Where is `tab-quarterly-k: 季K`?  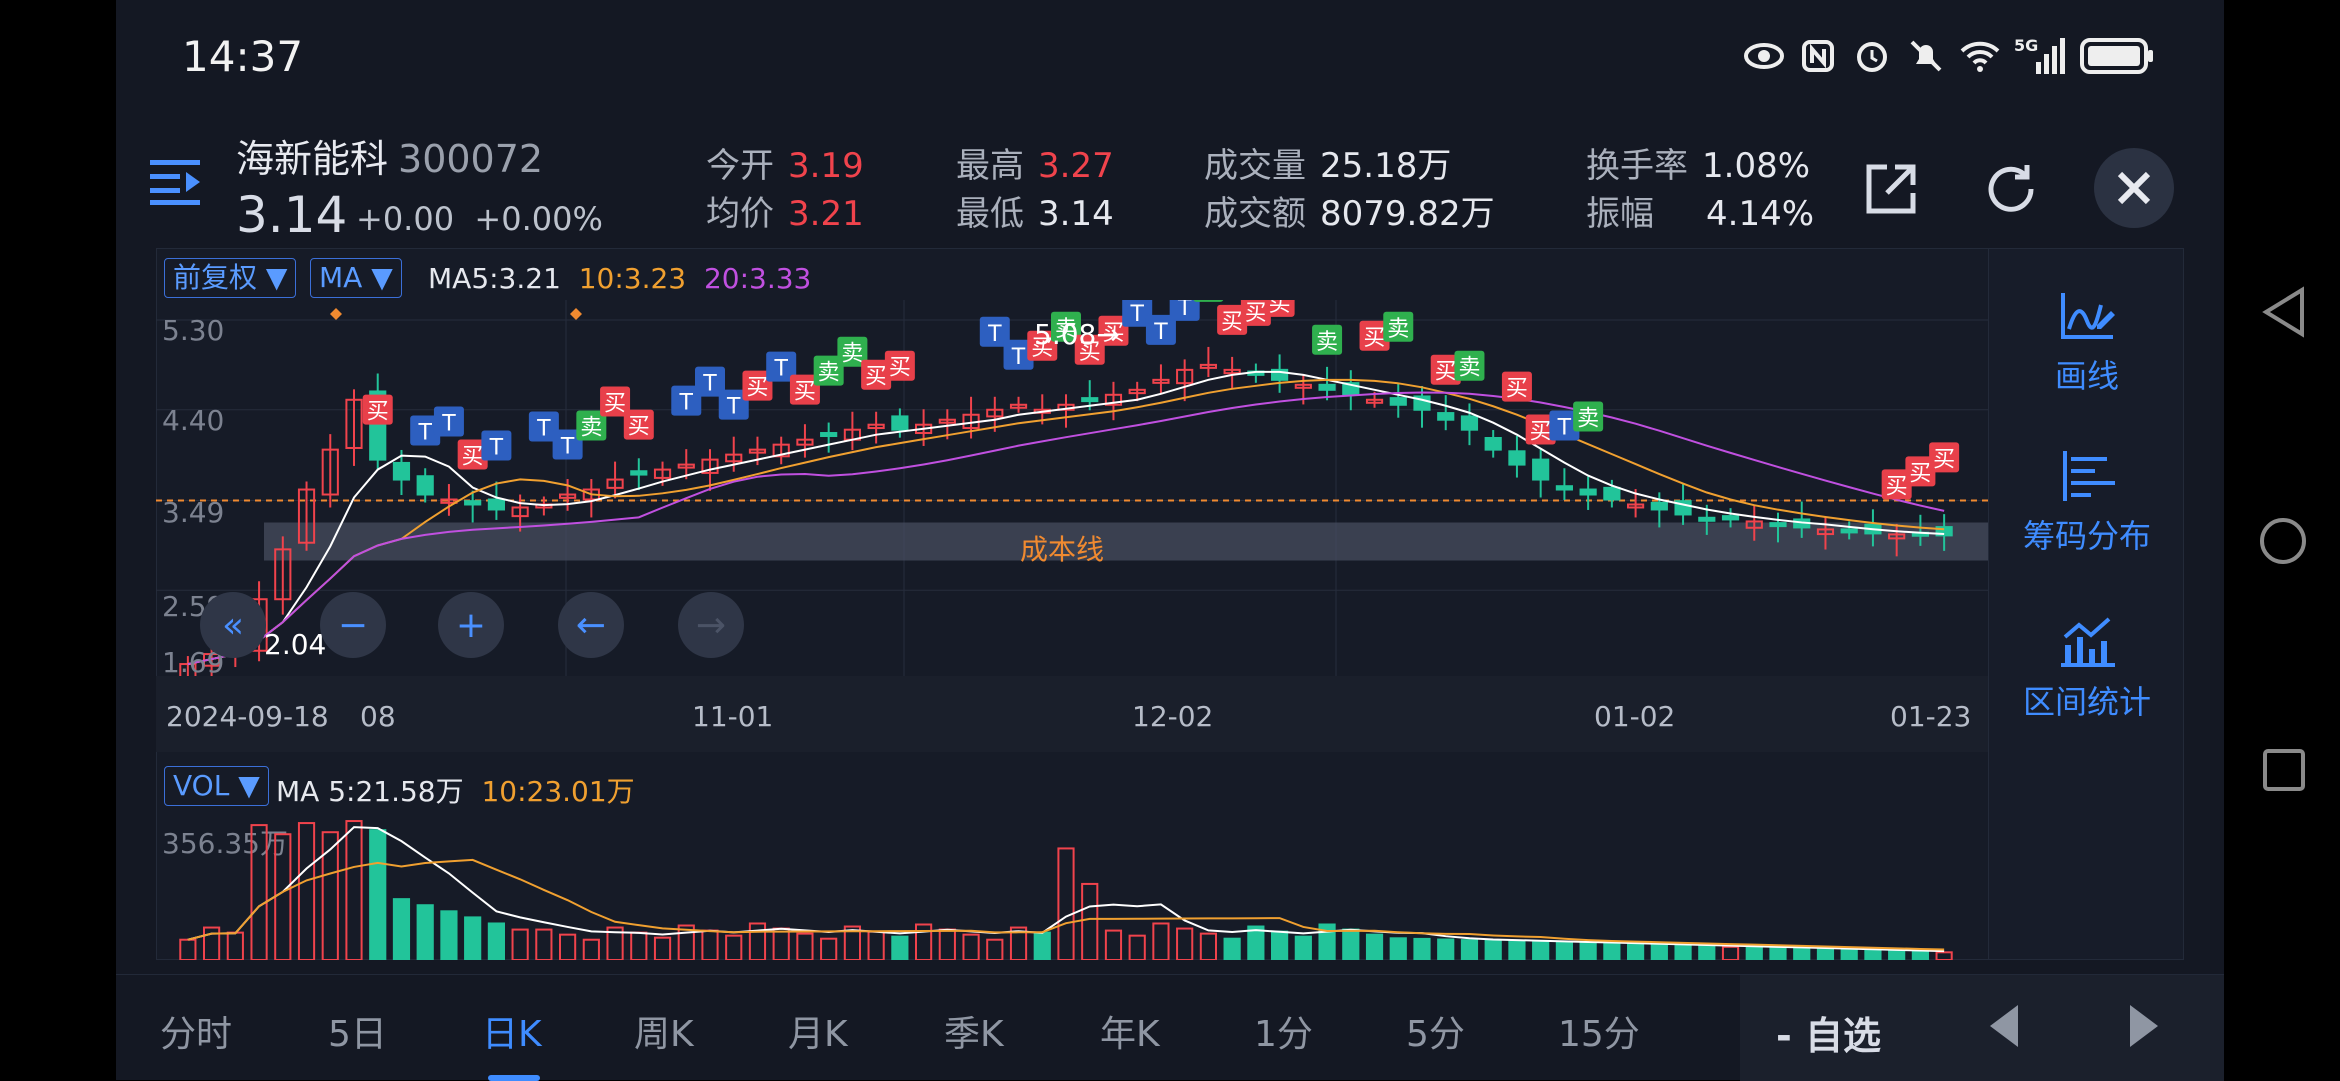
tab-quarterly-k: 季K is located at coordinates (974, 1034).